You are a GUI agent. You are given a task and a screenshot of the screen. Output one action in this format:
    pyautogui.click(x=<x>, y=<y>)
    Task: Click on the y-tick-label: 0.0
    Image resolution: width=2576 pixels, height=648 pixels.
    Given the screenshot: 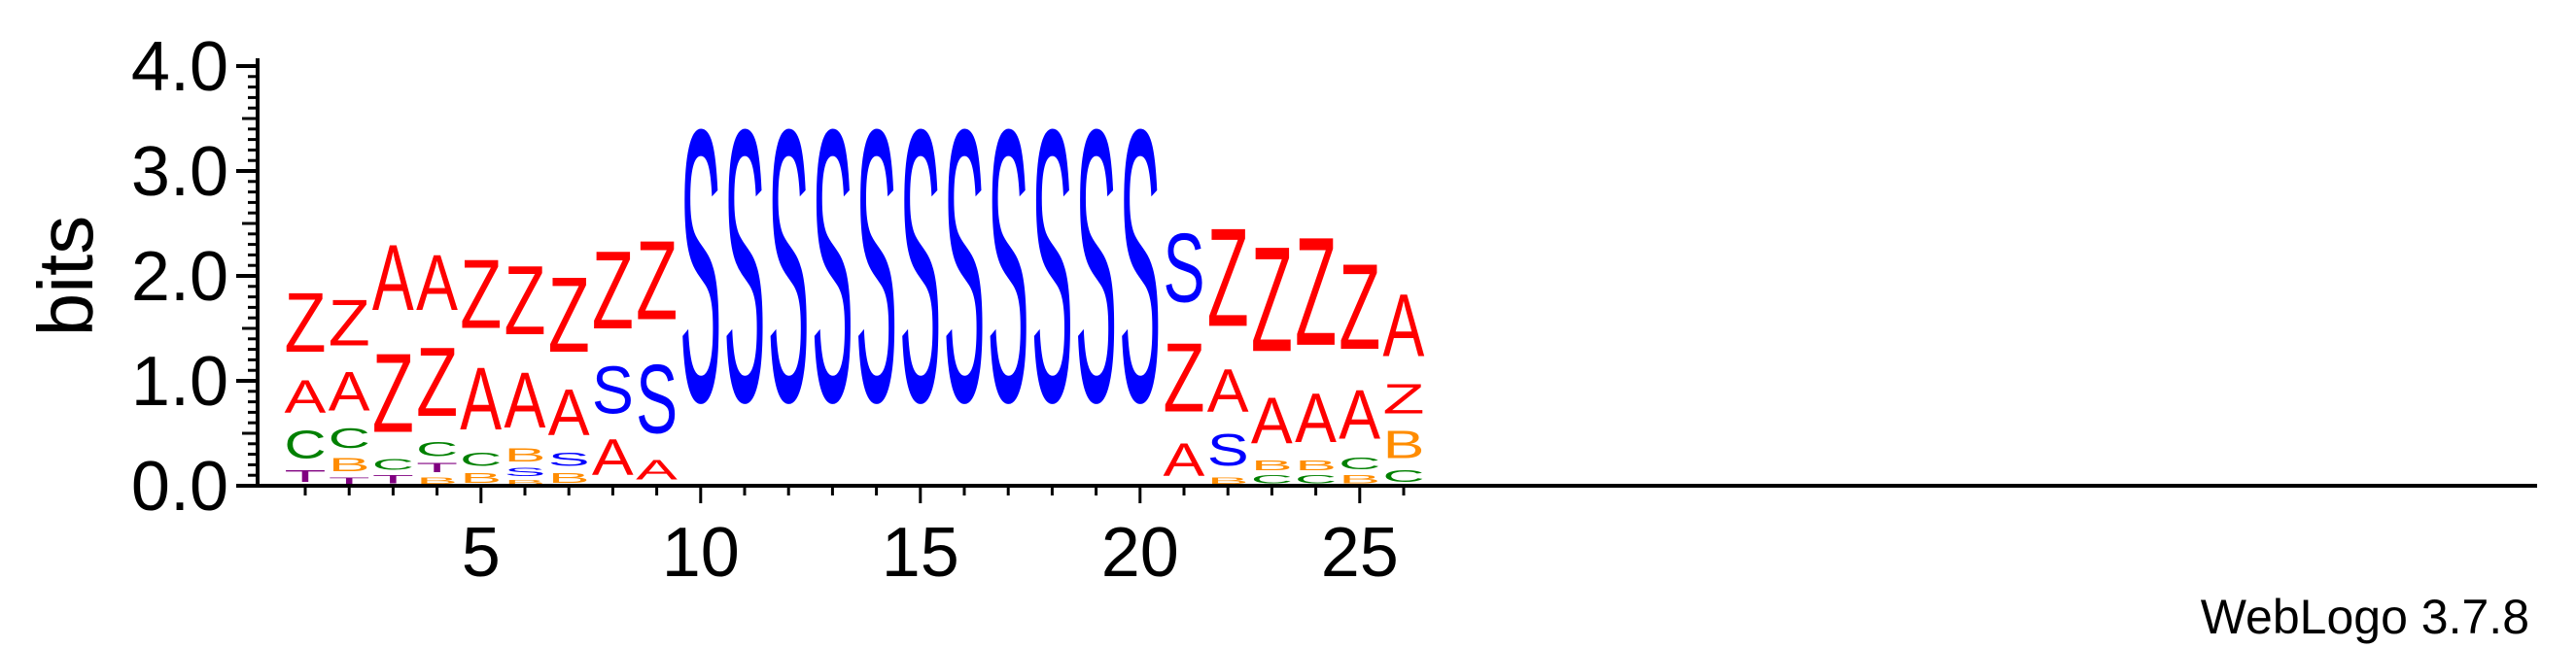 What is the action you would take?
    pyautogui.click(x=180, y=487)
    